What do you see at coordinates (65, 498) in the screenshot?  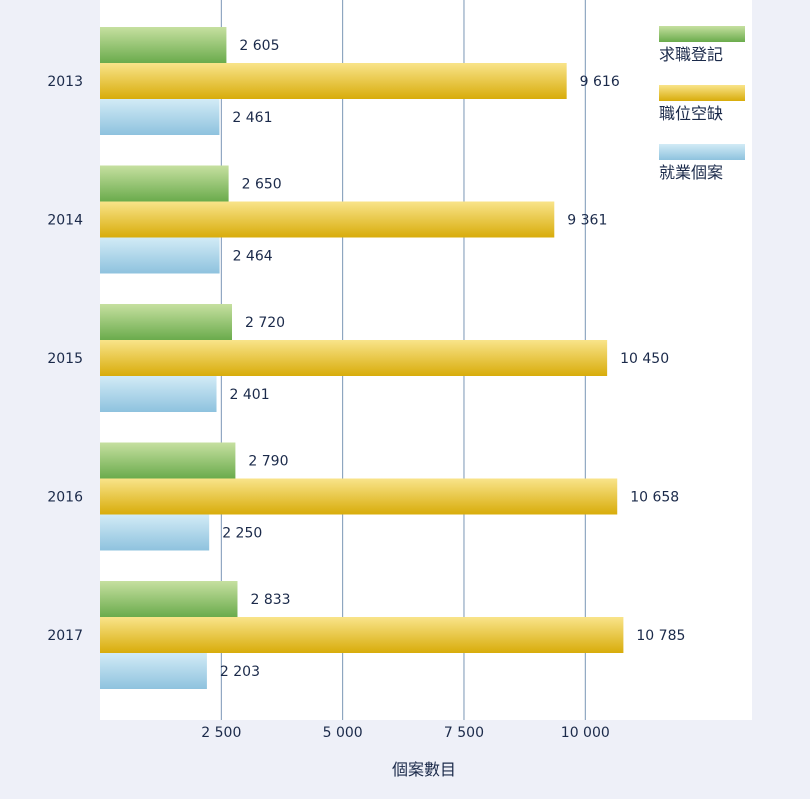 I see `y-category-label: 2016` at bounding box center [65, 498].